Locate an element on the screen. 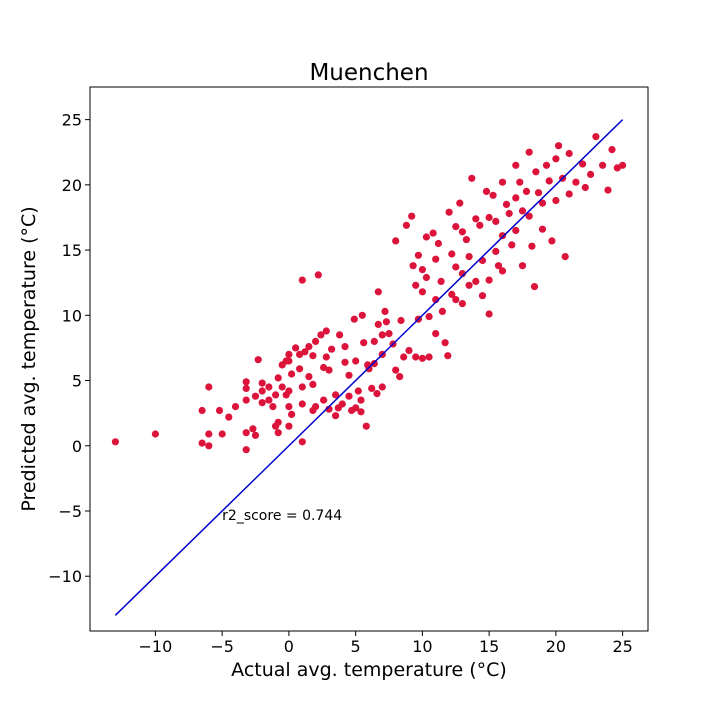  y-tick-label: 5 is located at coordinates (77, 381).